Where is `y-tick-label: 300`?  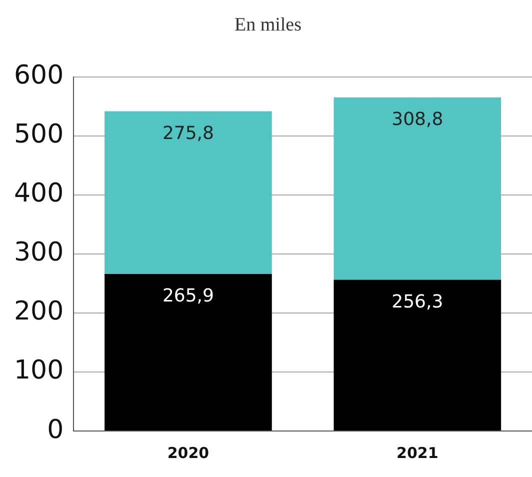
y-tick-label: 300 is located at coordinates (39, 253).